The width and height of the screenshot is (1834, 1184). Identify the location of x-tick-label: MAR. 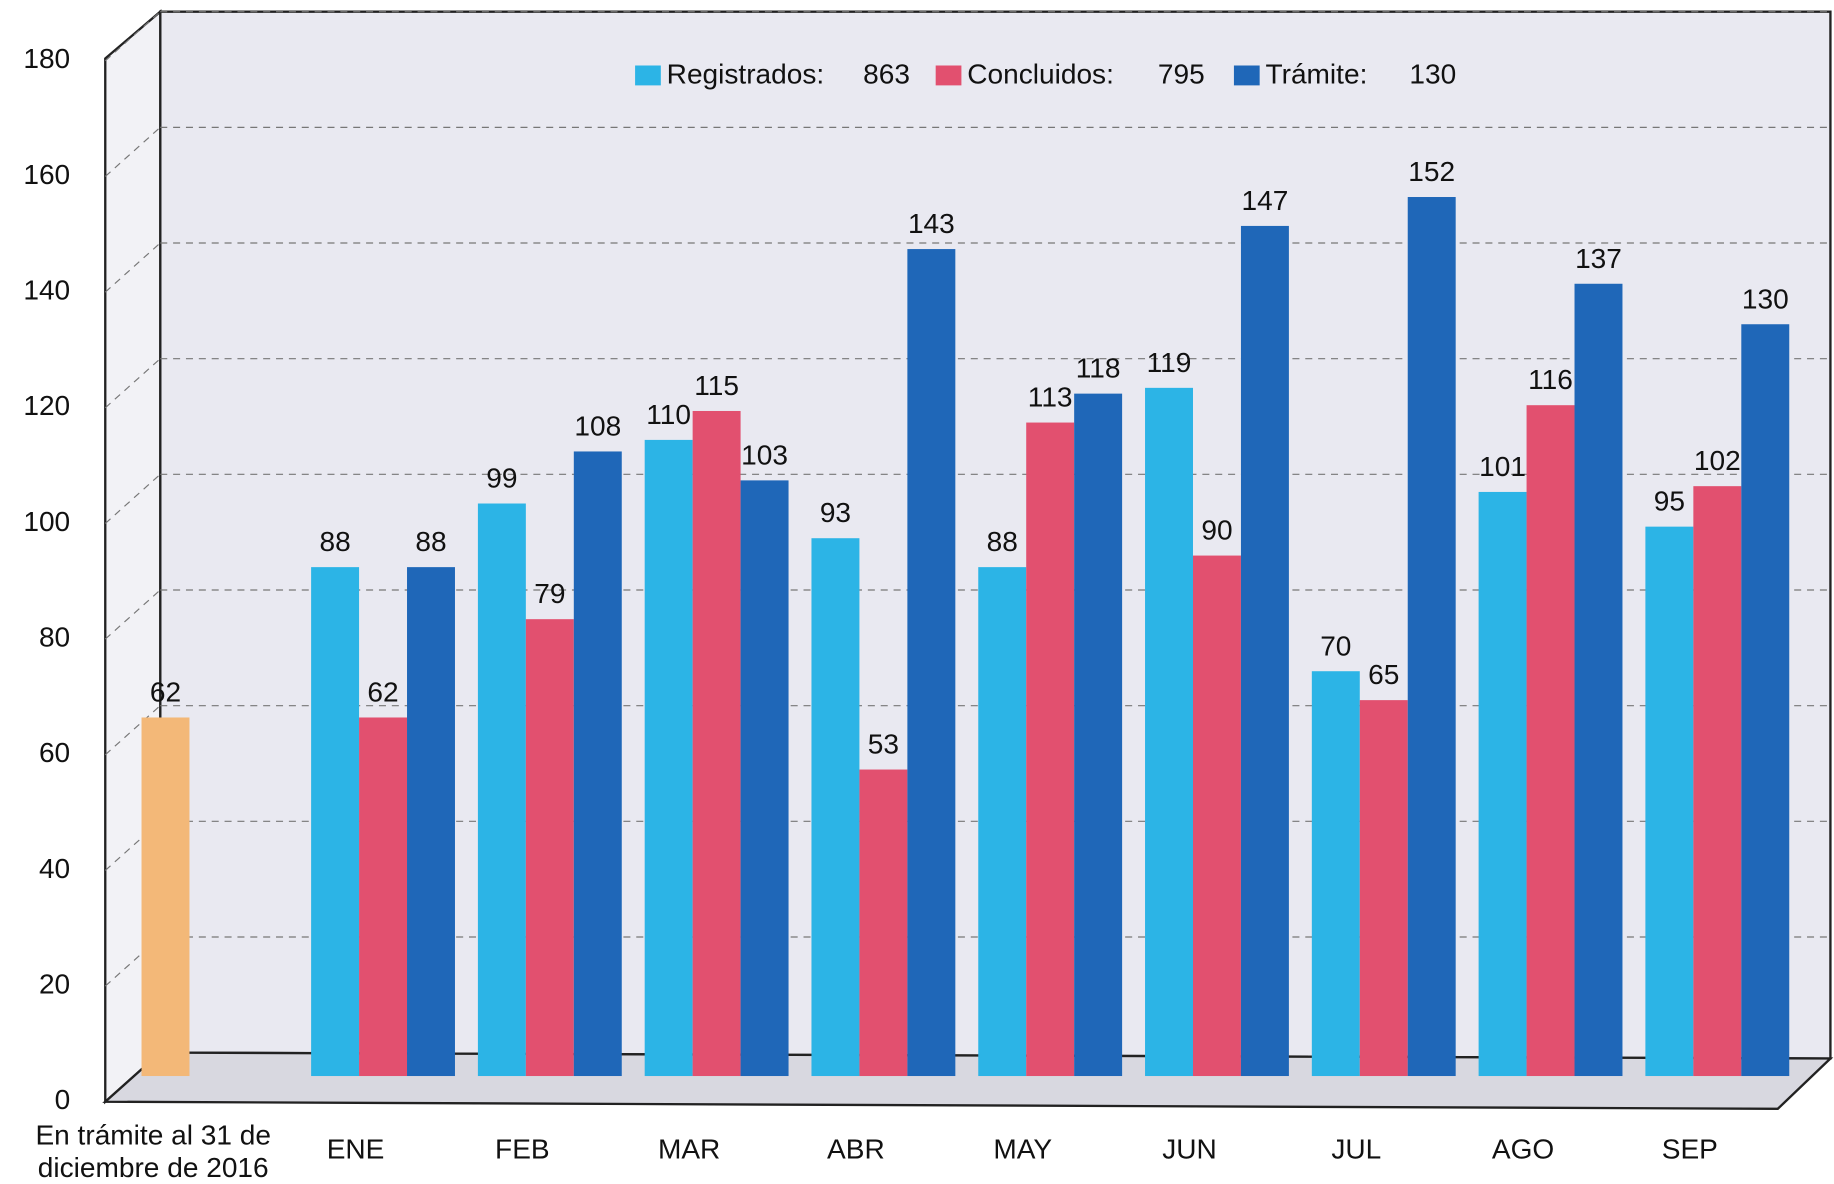
(689, 1148).